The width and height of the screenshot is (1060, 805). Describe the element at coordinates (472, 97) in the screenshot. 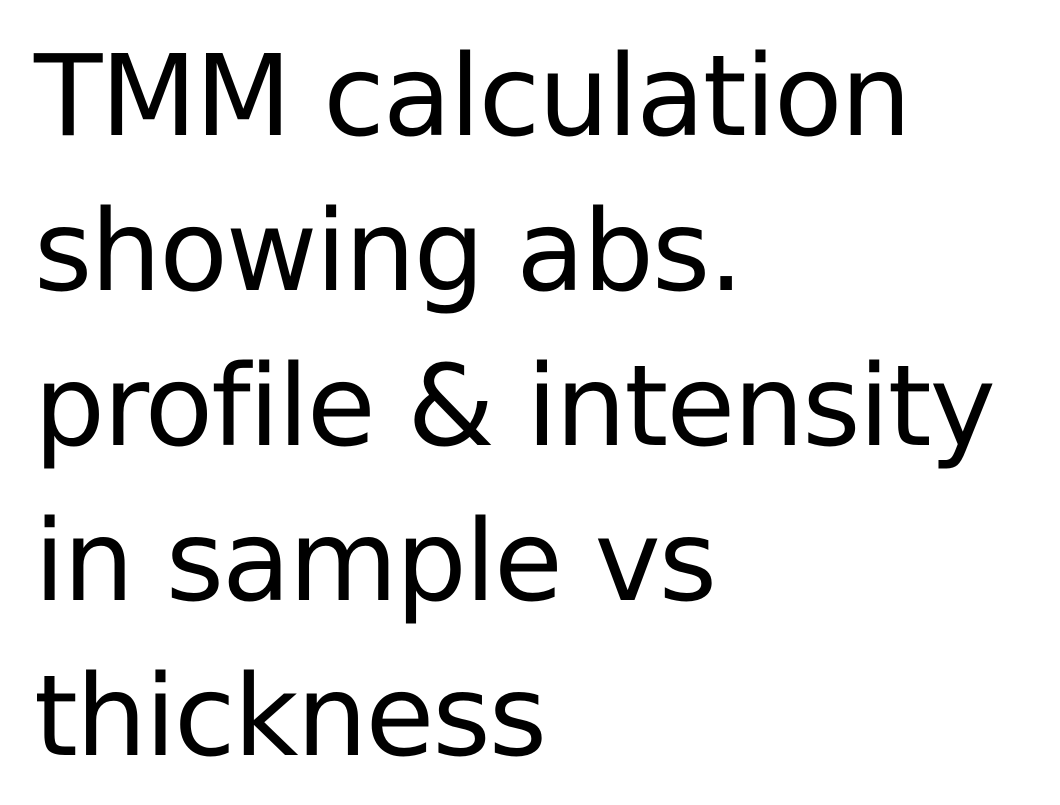

I see `slide-text-line-1: TMM calculation` at that location.